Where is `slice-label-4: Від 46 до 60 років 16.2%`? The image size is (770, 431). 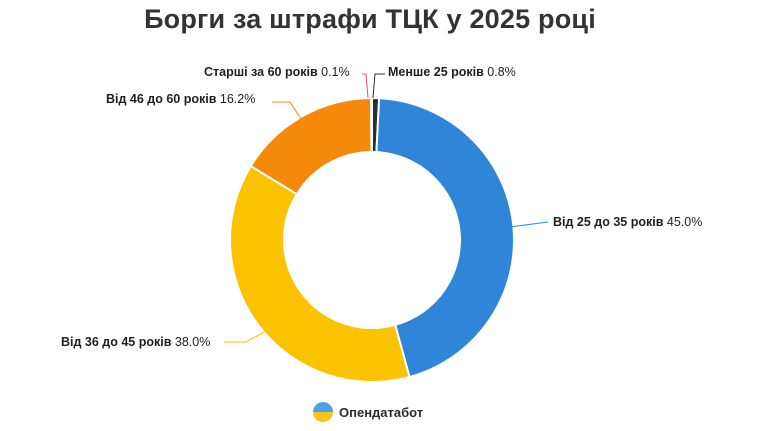 slice-label-4: Від 46 до 60 років 16.2% is located at coordinates (180, 99).